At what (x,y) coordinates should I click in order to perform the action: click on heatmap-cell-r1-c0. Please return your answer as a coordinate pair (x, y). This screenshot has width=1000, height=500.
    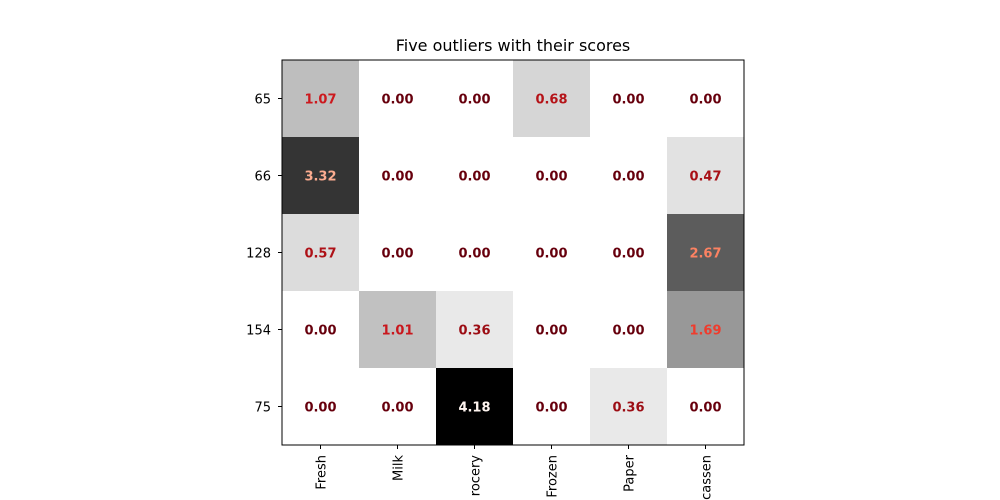
    Looking at the image, I should click on (321, 176).